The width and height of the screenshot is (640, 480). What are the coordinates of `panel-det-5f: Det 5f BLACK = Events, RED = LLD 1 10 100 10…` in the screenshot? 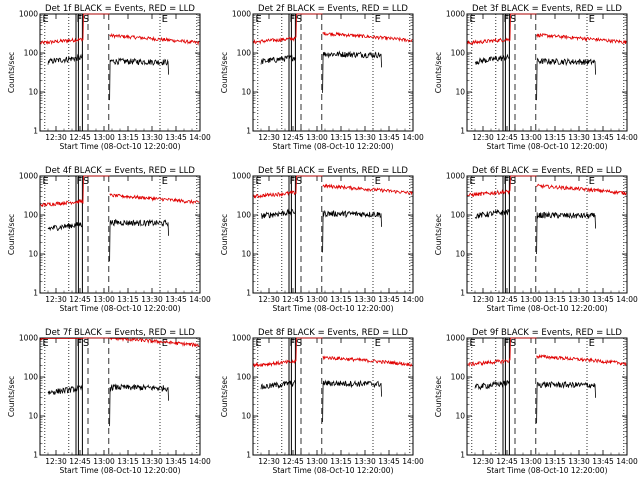 It's located at (322, 239).